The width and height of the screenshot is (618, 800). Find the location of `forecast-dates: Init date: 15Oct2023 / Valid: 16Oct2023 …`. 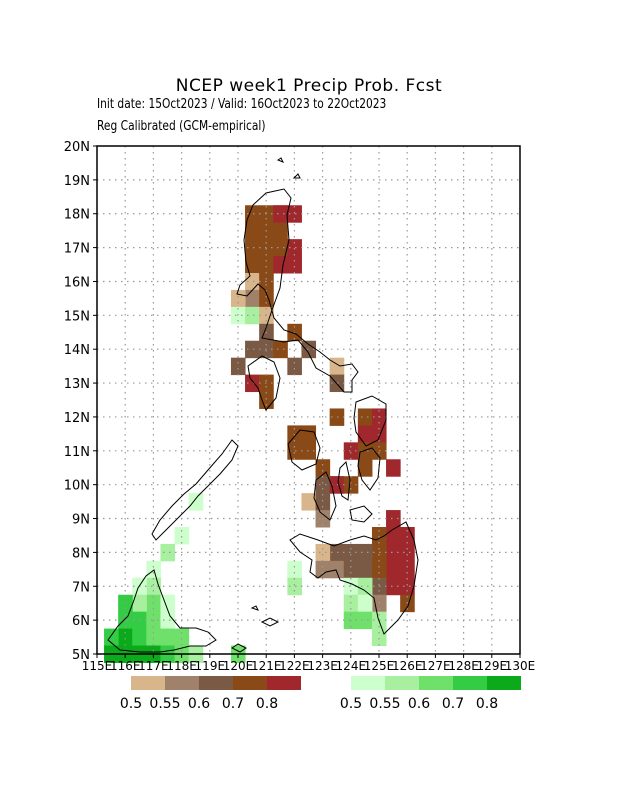

forecast-dates: Init date: 15Oct2023 / Valid: 16Oct2023 … is located at coordinates (242, 104).